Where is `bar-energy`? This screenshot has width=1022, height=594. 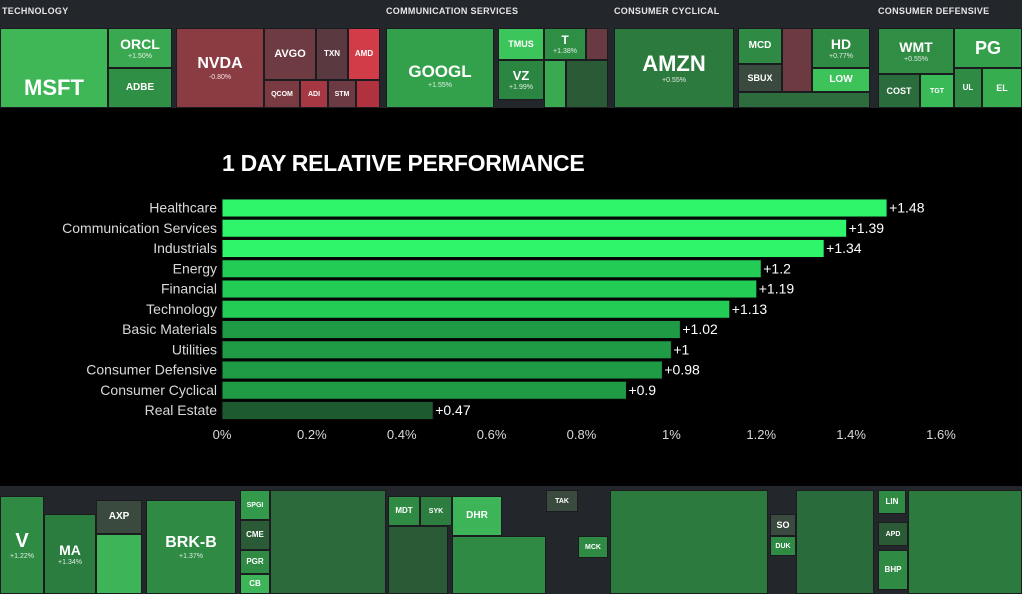 bar-energy is located at coordinates (491, 269).